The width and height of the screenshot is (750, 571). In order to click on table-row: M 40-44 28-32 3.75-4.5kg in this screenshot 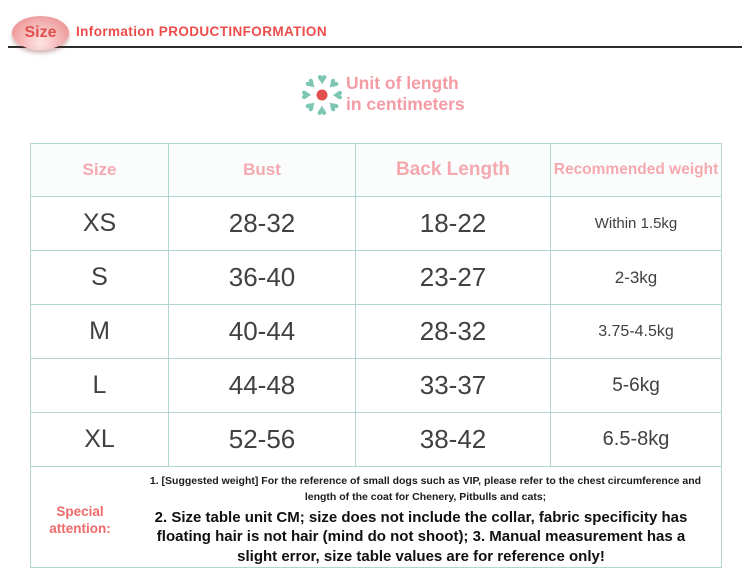, I will do `click(376, 331)`.